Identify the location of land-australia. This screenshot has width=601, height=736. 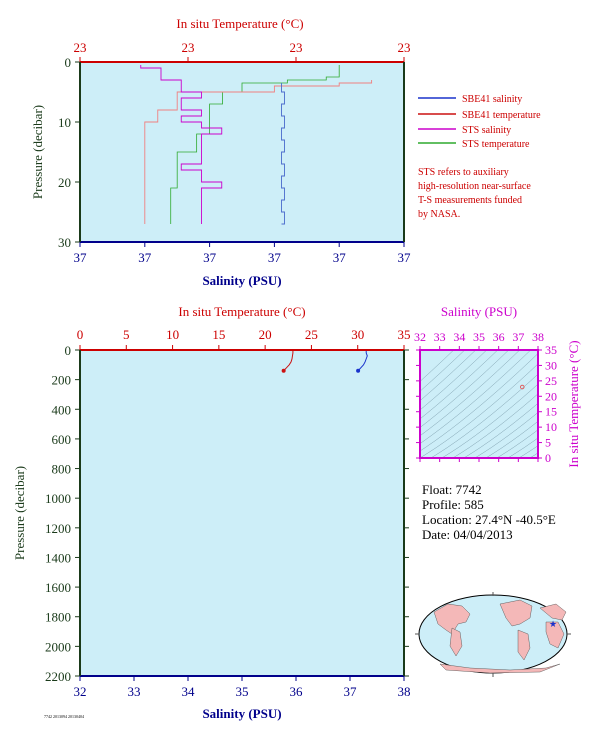
(456, 642).